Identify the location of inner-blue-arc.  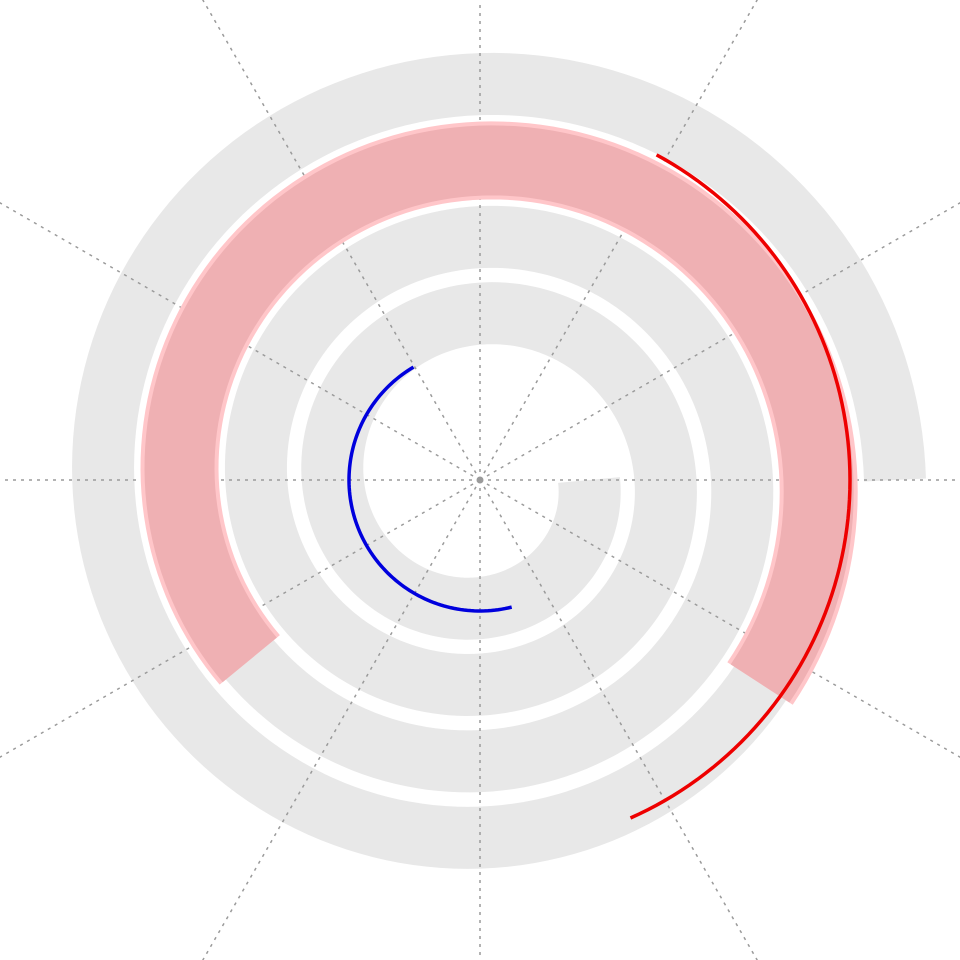
(430, 489).